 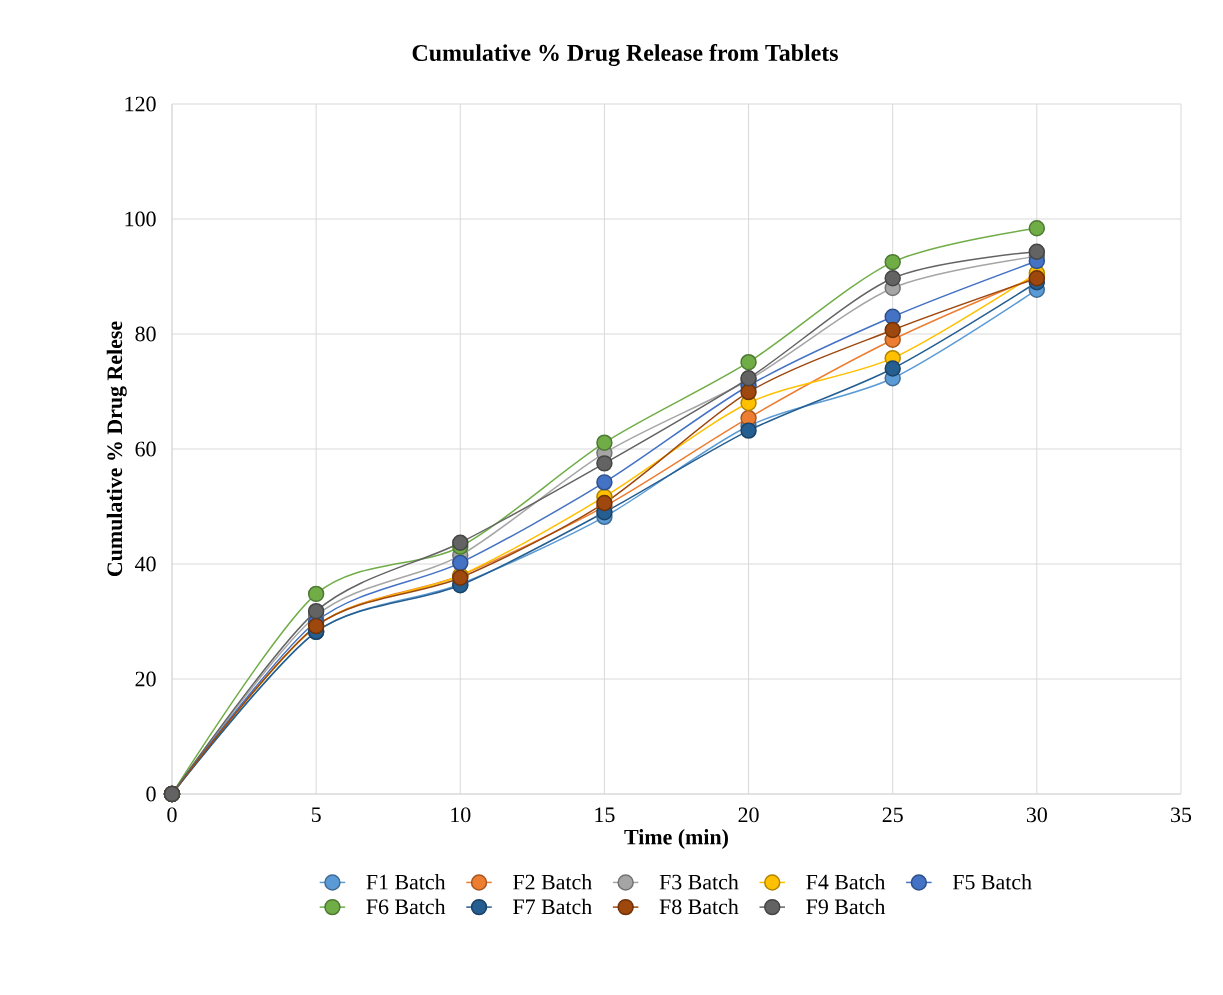 What do you see at coordinates (316, 815) in the screenshot?
I see `x-tick-label: 5` at bounding box center [316, 815].